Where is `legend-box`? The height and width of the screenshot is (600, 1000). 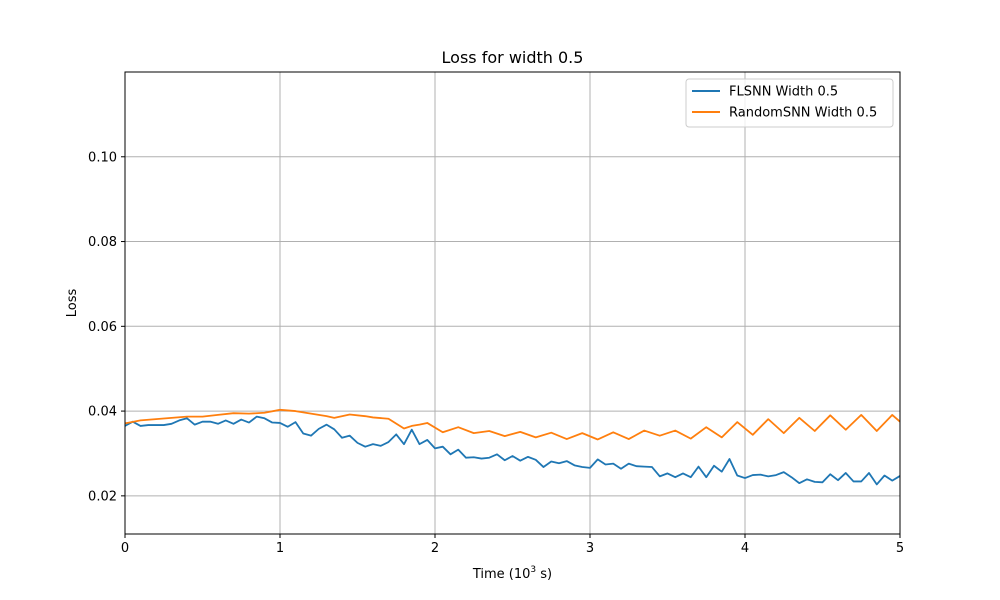 legend-box is located at coordinates (789, 103).